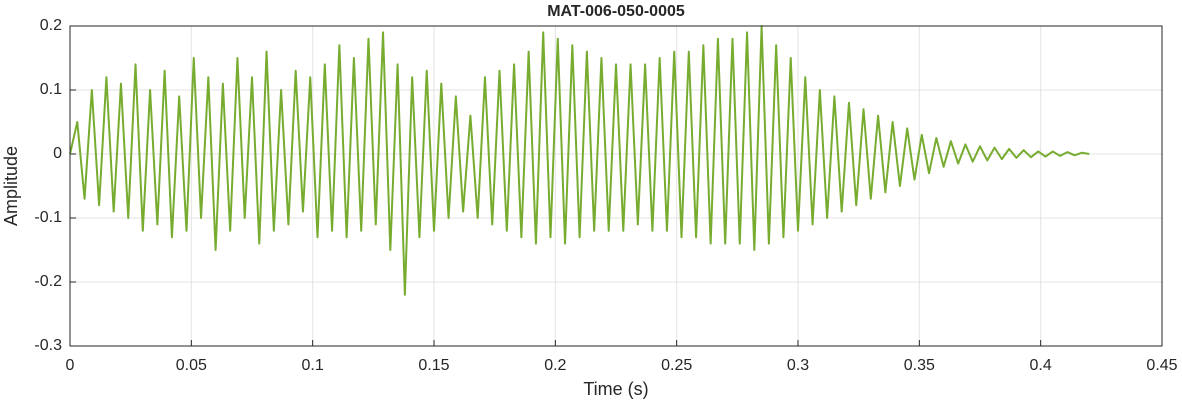 This screenshot has height=404, width=1182. Describe the element at coordinates (919, 365) in the screenshot. I see `x-tick-label: 0.35` at that location.